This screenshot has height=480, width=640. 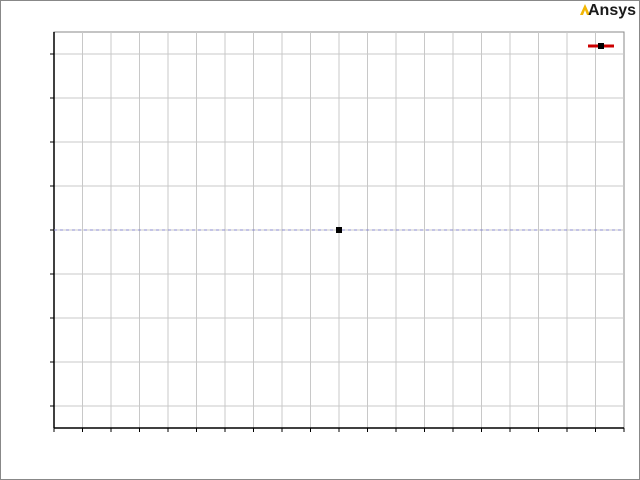 I want to click on data-points, so click(x=339, y=230).